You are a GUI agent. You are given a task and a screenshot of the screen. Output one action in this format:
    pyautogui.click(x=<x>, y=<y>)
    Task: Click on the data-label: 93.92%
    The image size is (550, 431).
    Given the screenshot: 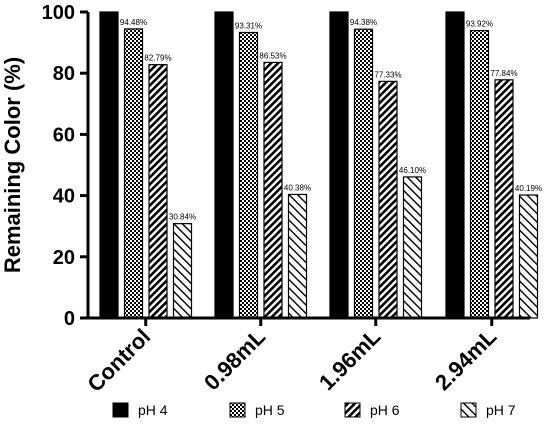 What is the action you would take?
    pyautogui.click(x=479, y=24)
    